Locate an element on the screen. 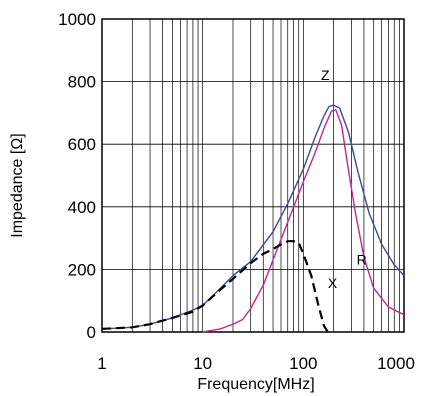 The width and height of the screenshot is (428, 396). series-label-x: X is located at coordinates (333, 283).